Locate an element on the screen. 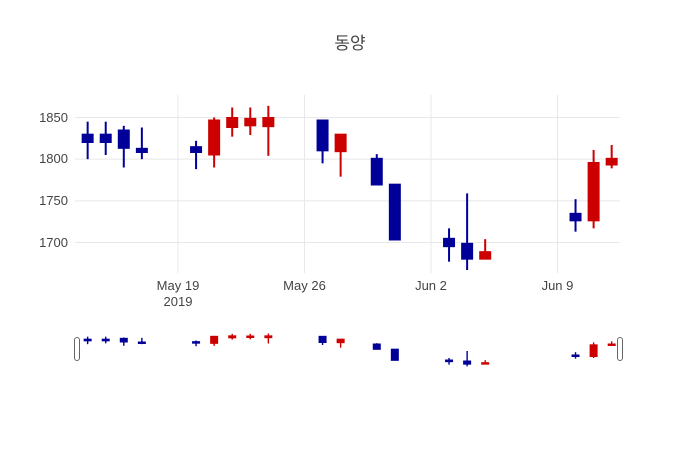  rangeslider-left-handle is located at coordinates (77, 349).